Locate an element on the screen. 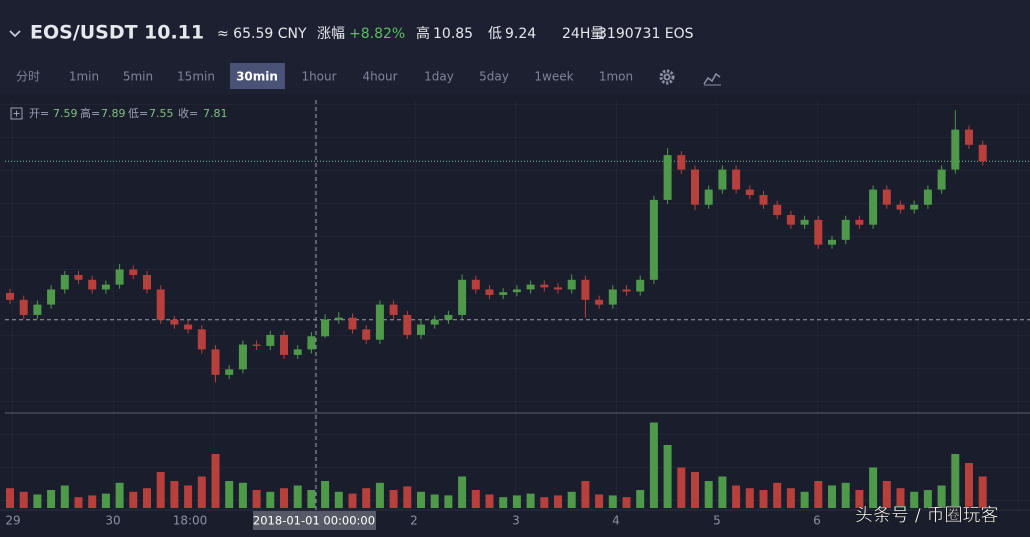  high-label: 高 is located at coordinates (423, 33).